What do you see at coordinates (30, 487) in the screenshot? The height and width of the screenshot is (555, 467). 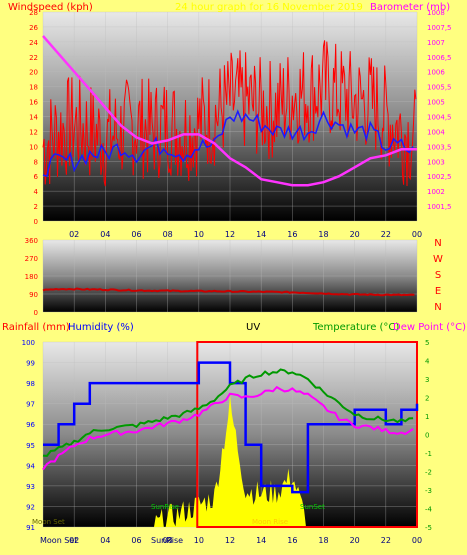 I see `humidity-tick-label: 93` at bounding box center [30, 487].